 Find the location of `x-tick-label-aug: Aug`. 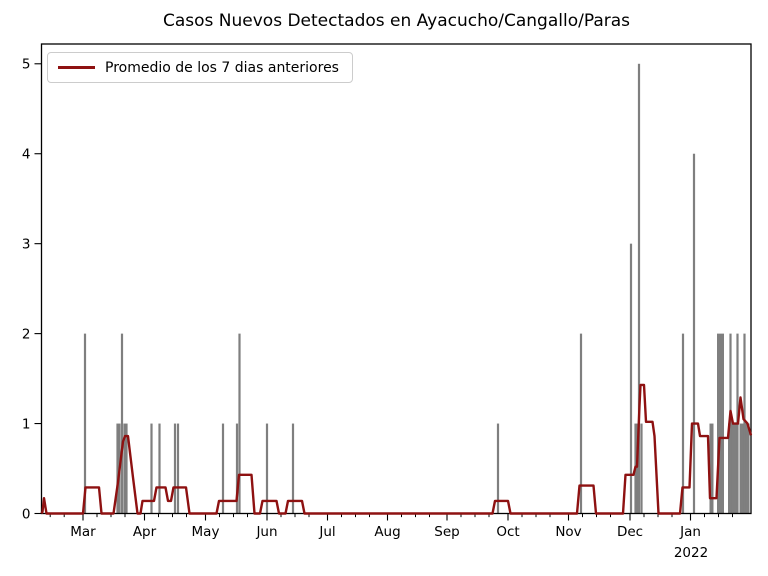

x-tick-label-aug: Aug is located at coordinates (387, 532).